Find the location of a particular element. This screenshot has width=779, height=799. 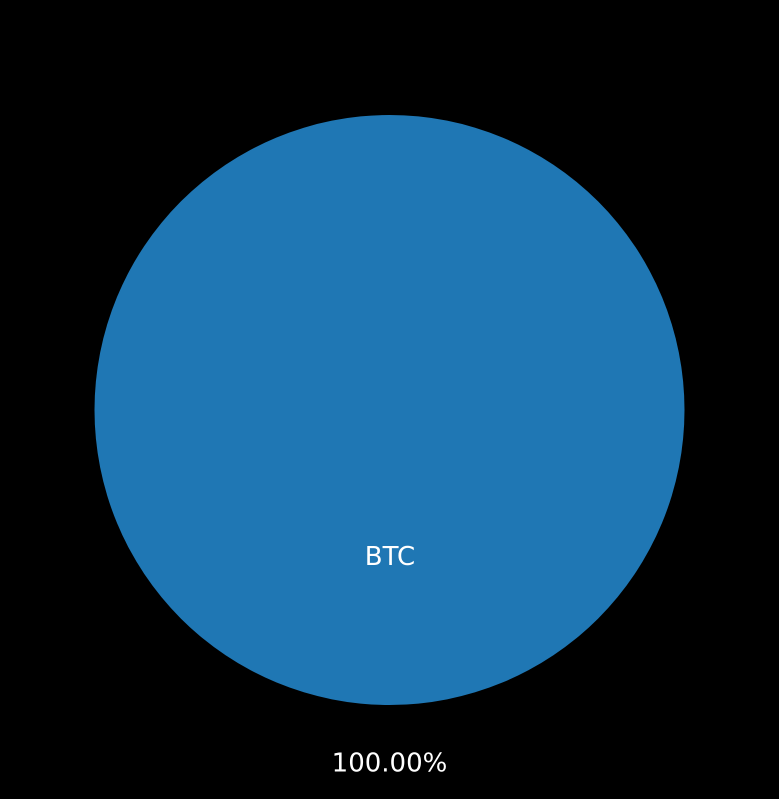

slice-label-btc: BTC is located at coordinates (390, 557).